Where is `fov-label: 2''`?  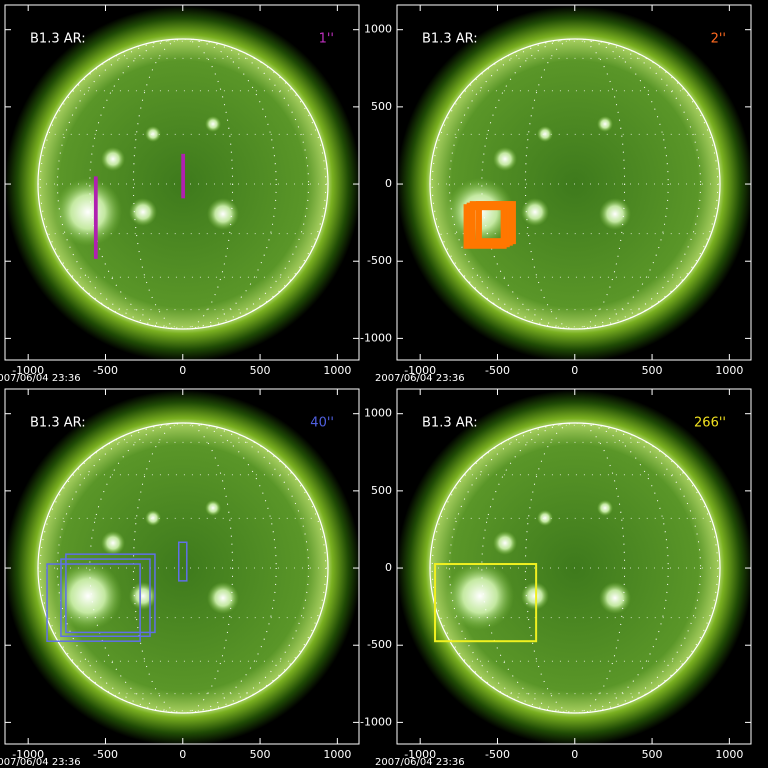
fov-label: 2'' is located at coordinates (718, 39).